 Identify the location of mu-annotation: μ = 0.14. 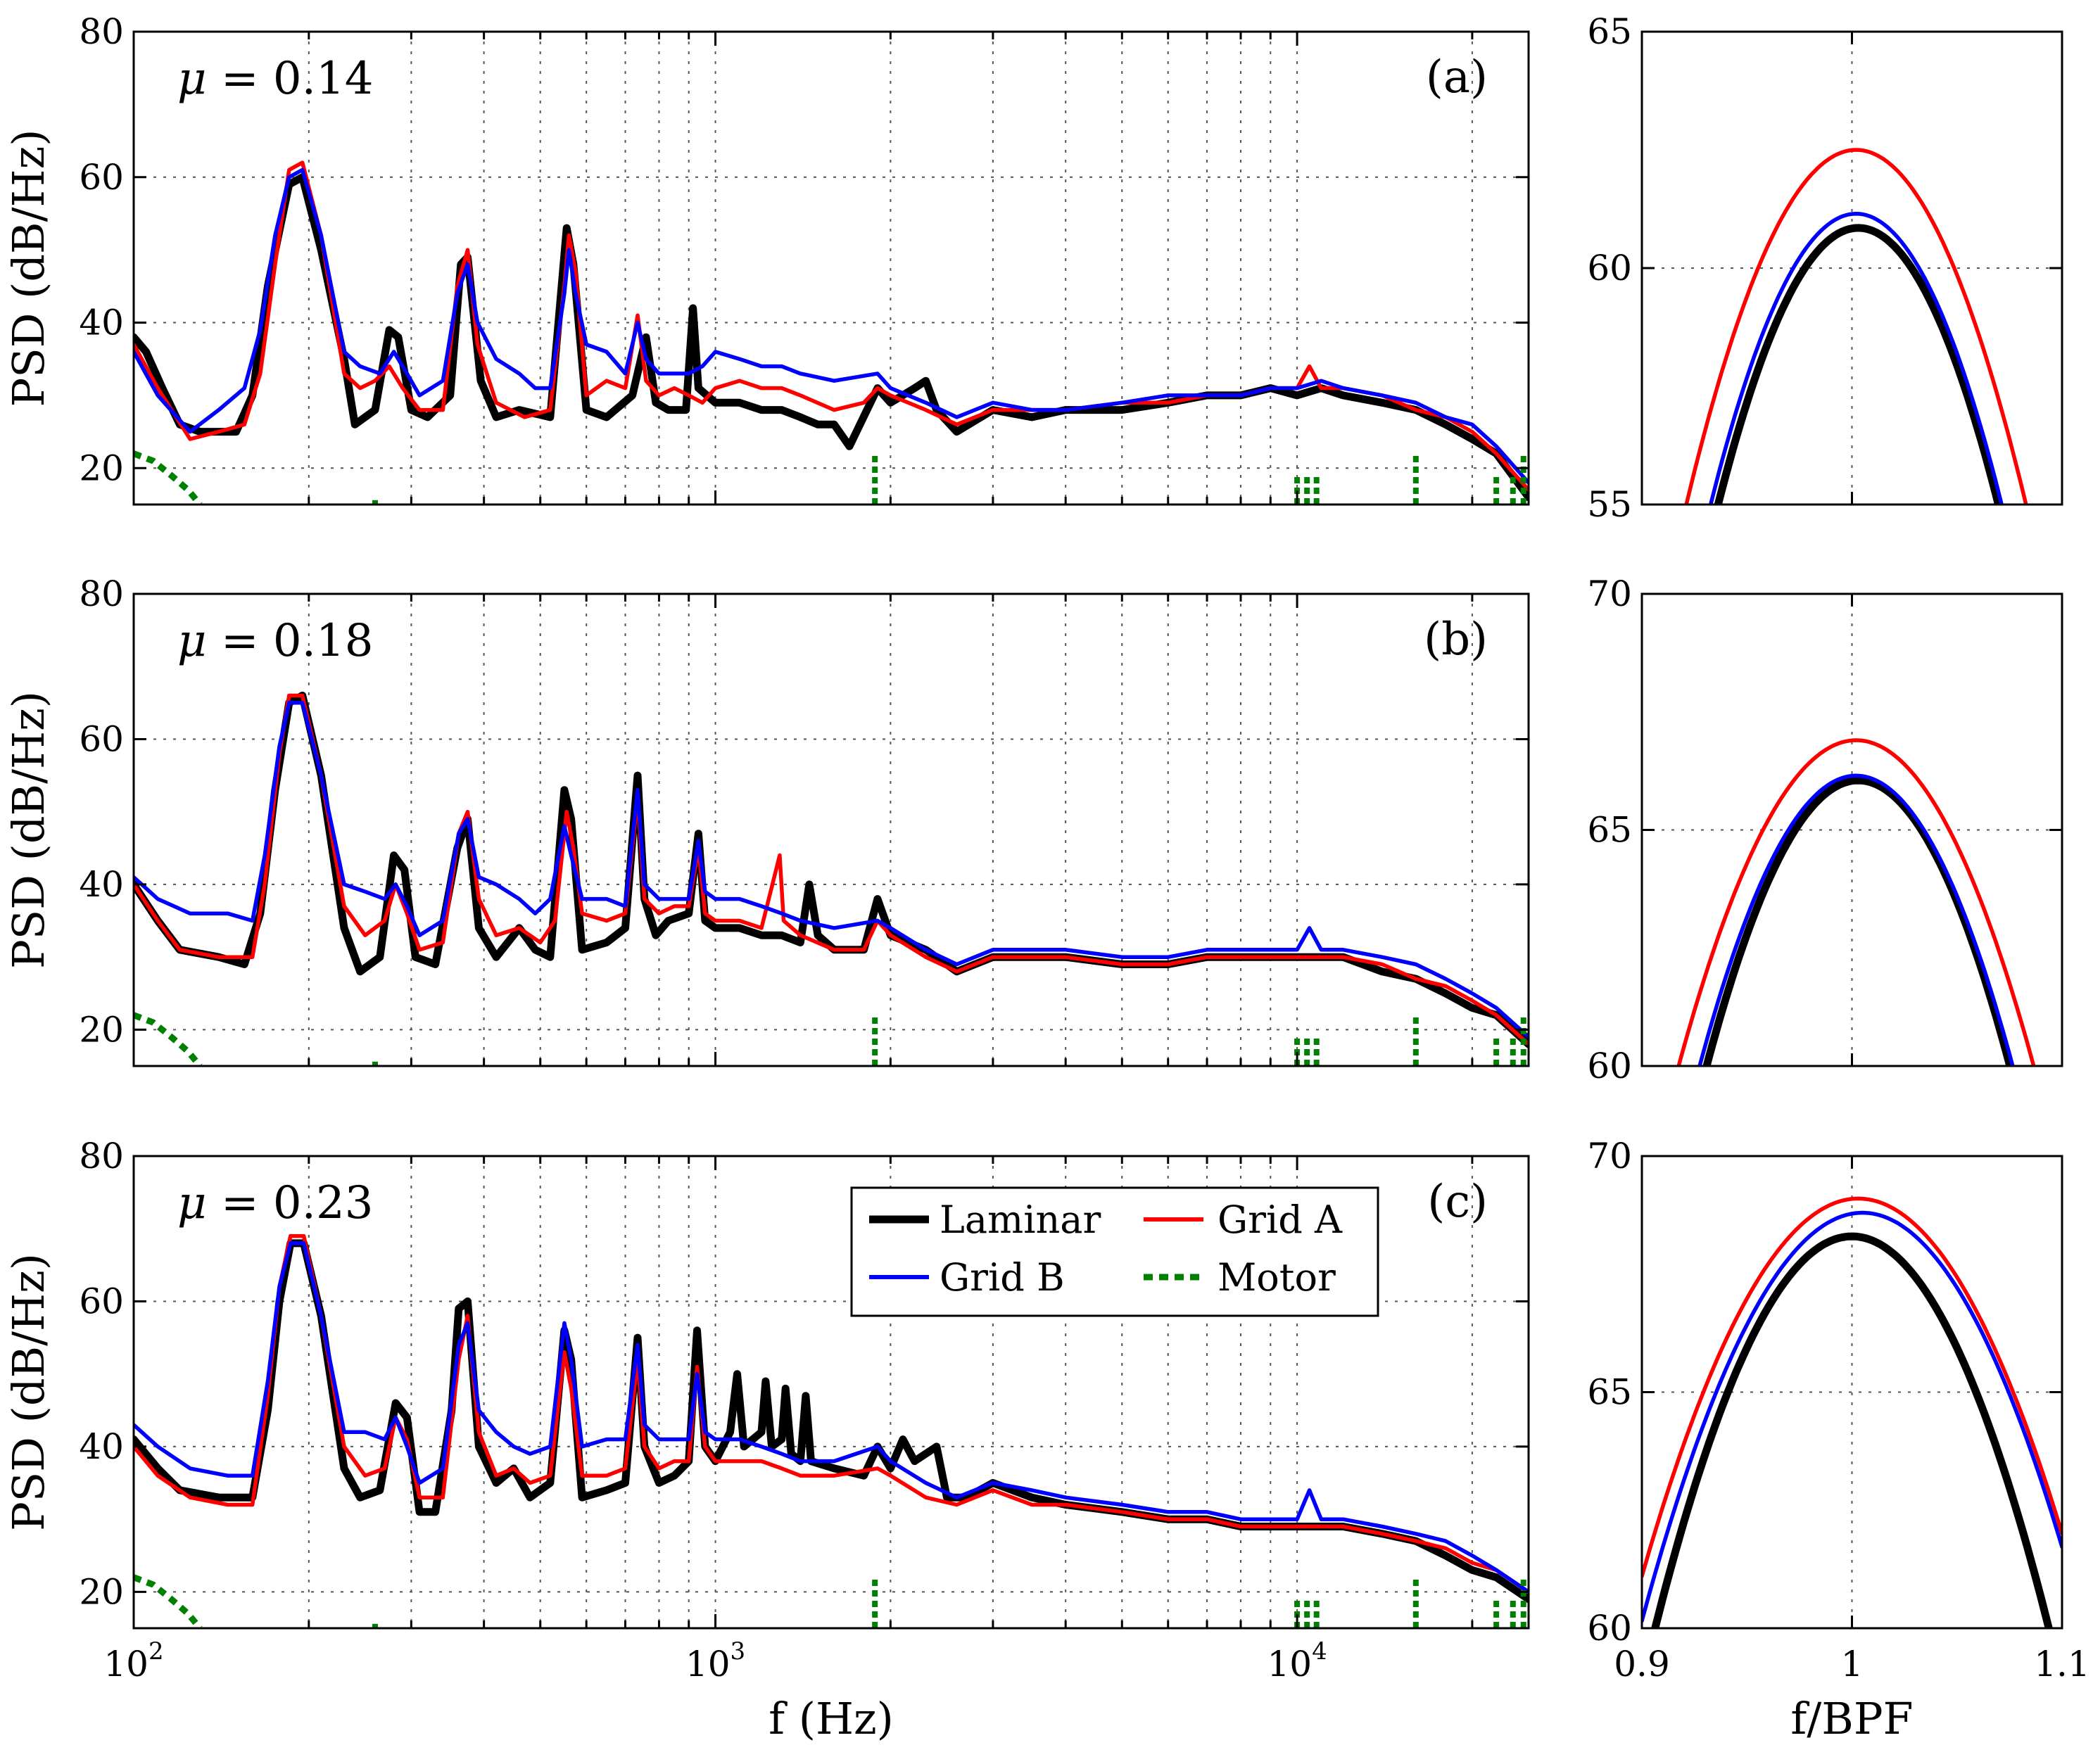
(275, 79).